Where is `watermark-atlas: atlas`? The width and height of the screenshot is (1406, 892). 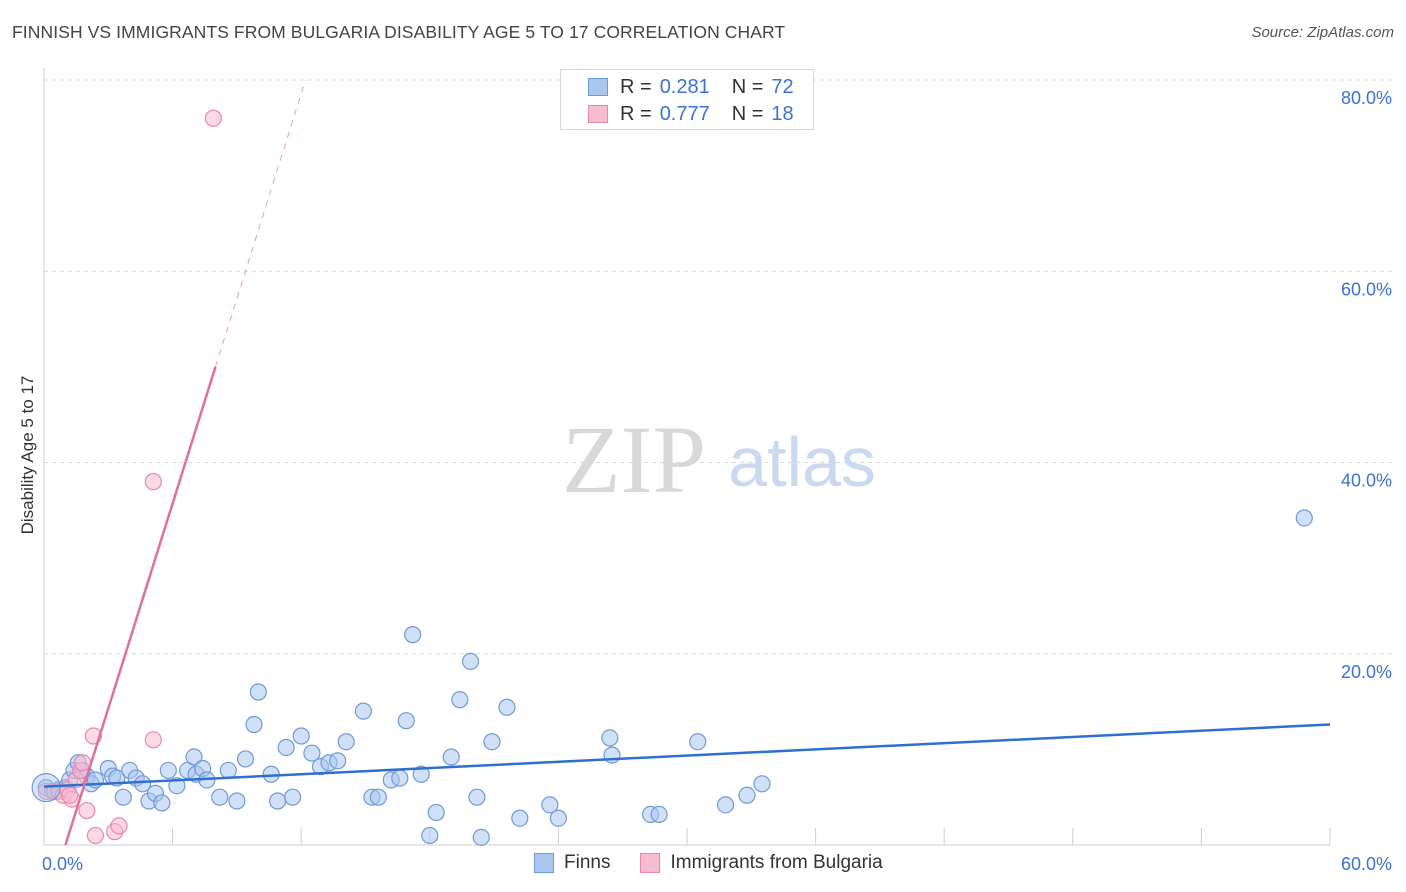
watermark-atlas: atlas is located at coordinates (802, 462).